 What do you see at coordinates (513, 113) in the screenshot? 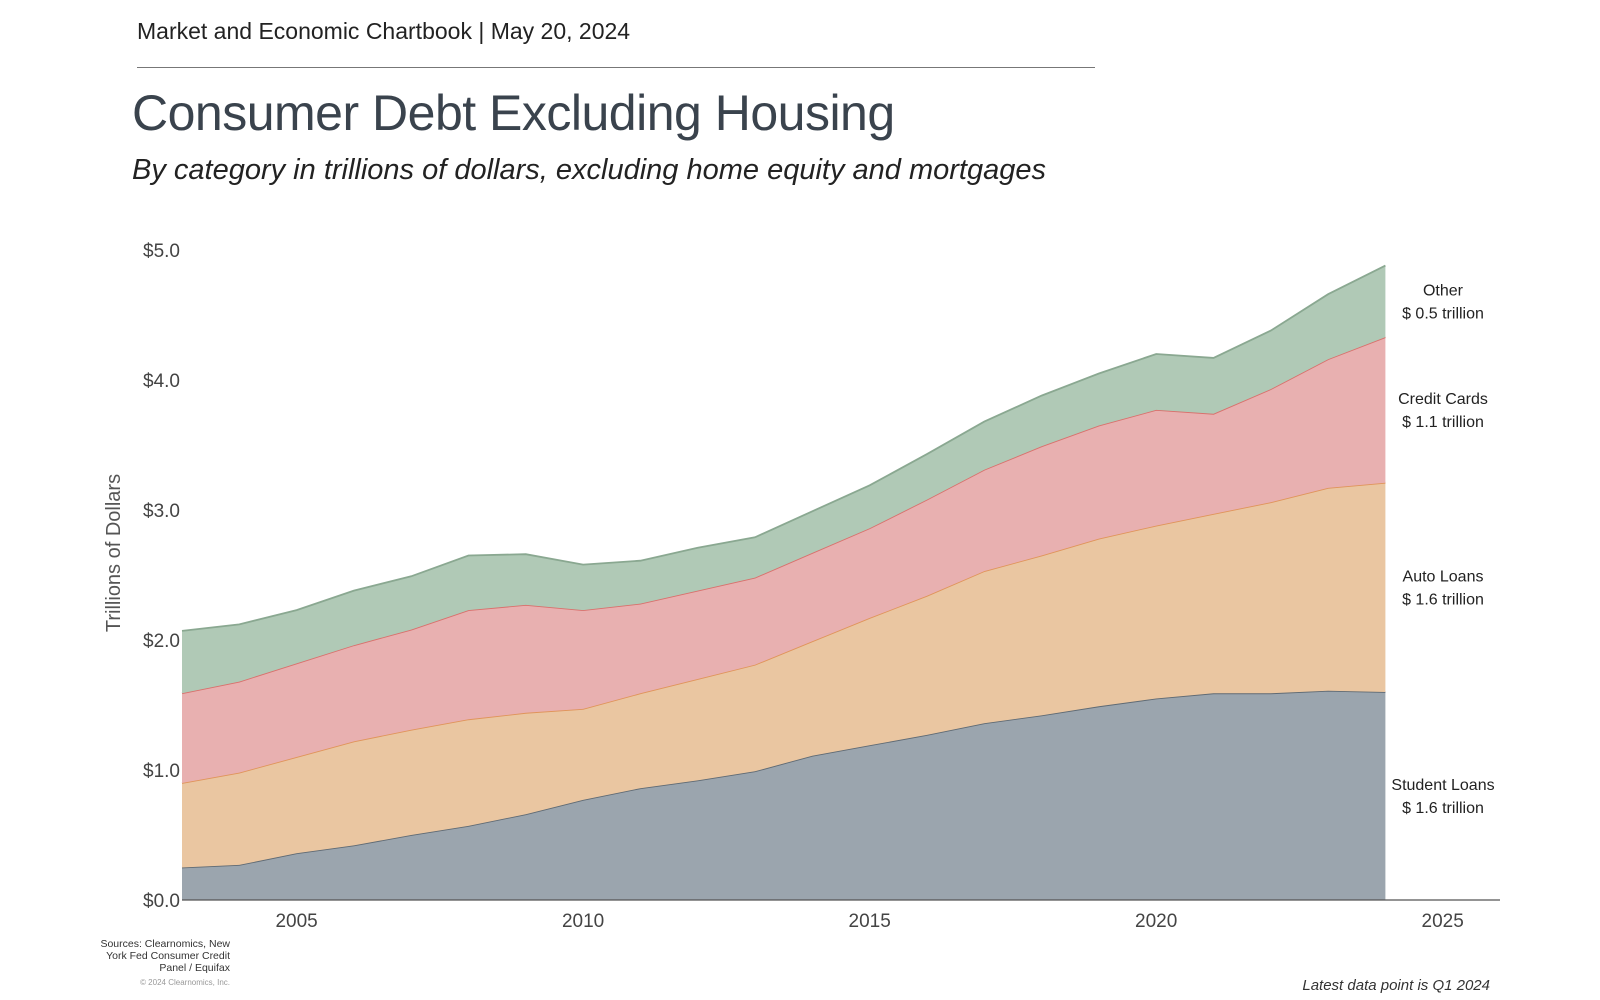
I see `chart-title: Consumer Debt Excluding Housing` at bounding box center [513, 113].